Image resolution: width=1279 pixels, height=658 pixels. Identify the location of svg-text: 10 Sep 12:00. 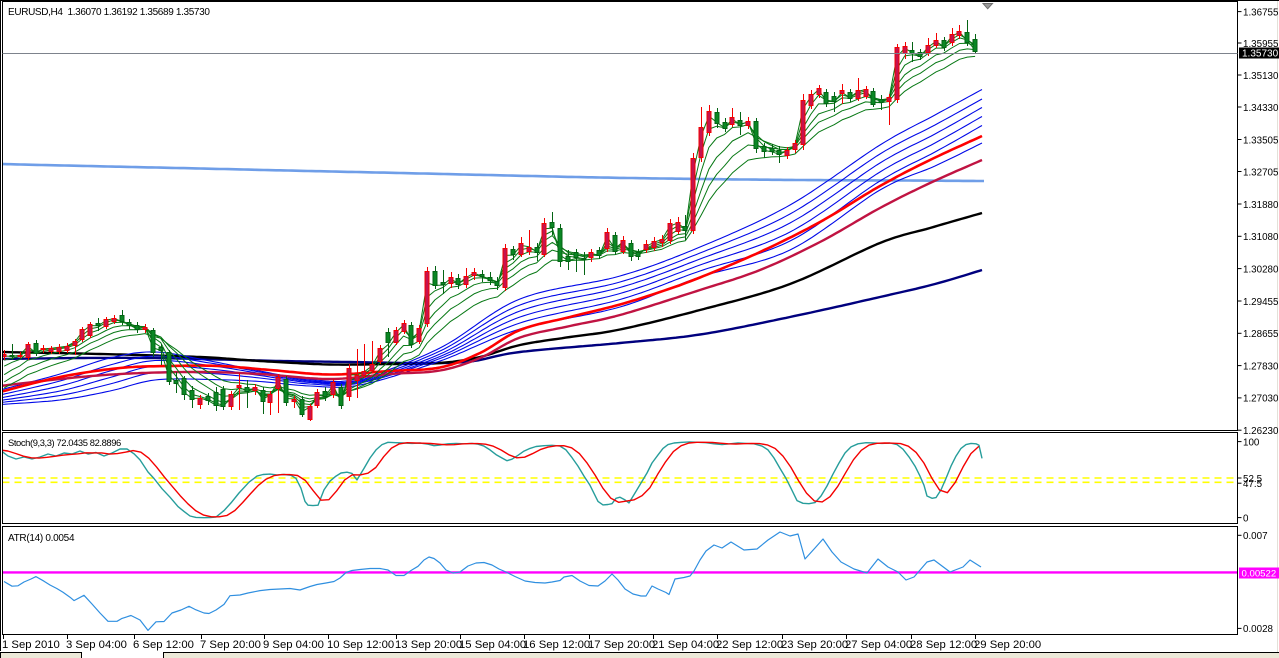
(360, 645).